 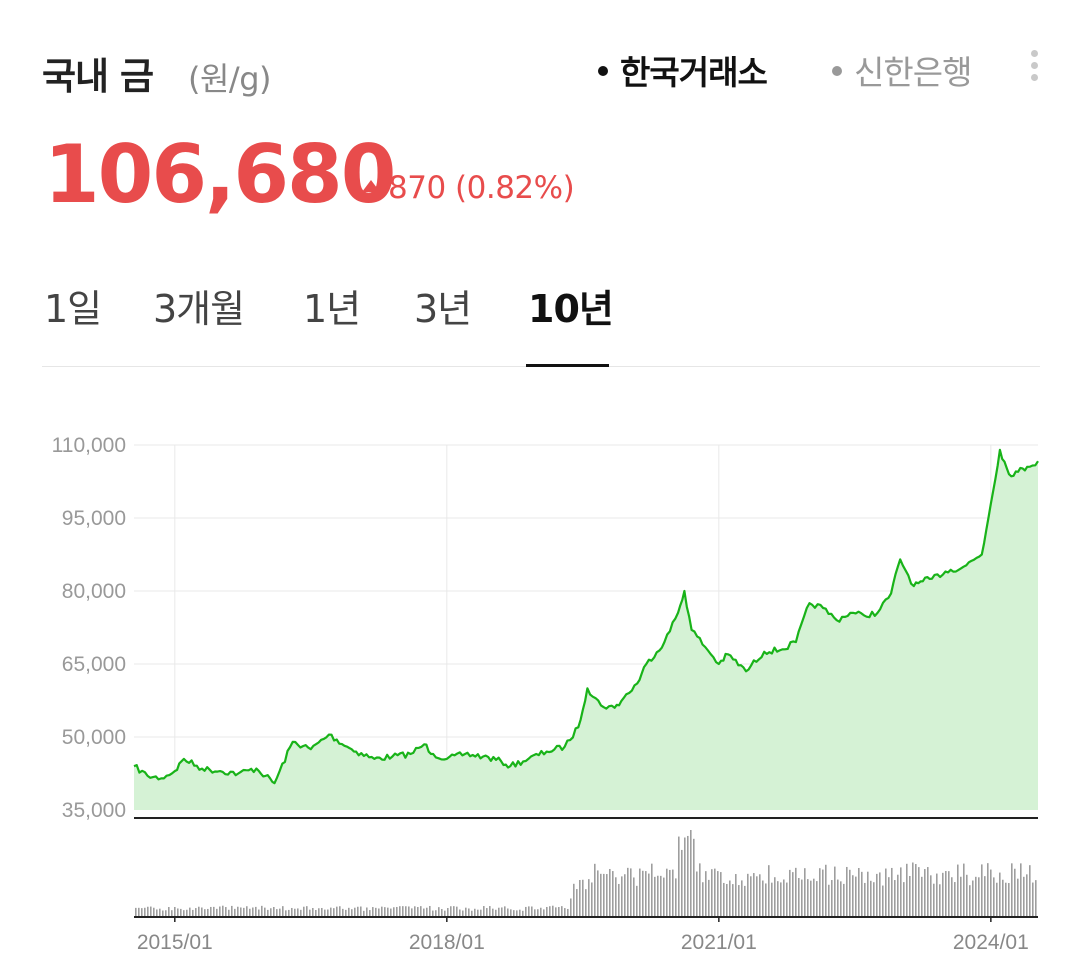 What do you see at coordinates (571, 309) in the screenshot?
I see `tab-10years: 10년` at bounding box center [571, 309].